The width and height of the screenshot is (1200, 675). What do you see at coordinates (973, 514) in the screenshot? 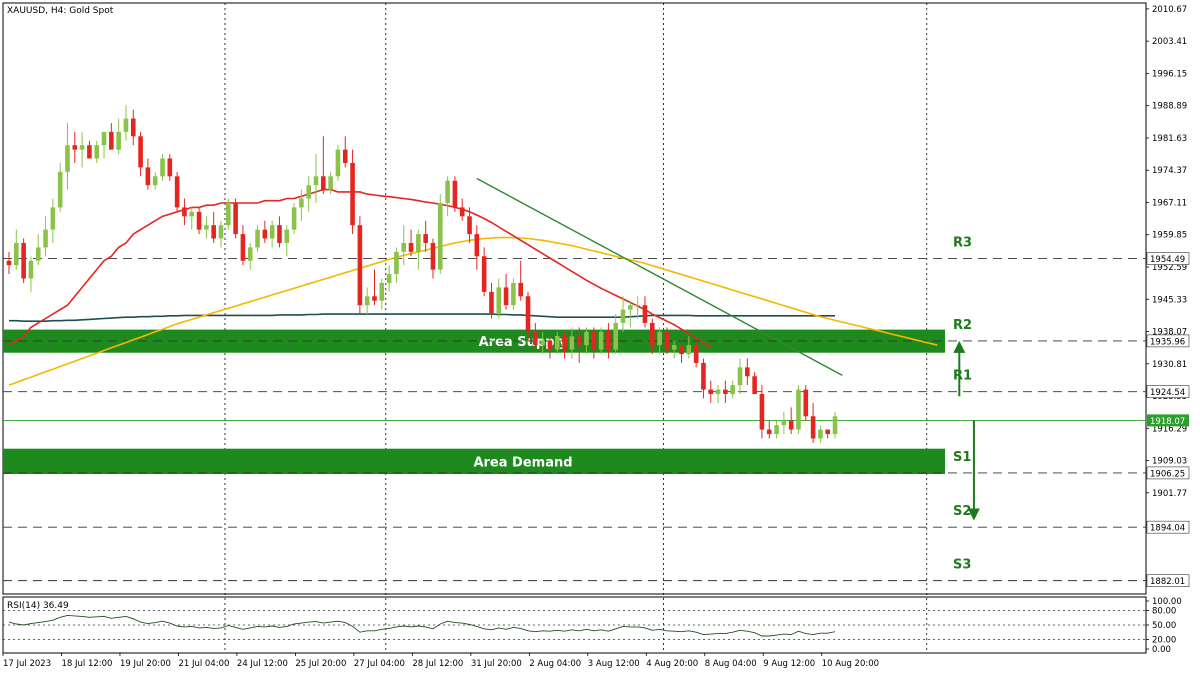
I see `arrow-down-head` at bounding box center [973, 514].